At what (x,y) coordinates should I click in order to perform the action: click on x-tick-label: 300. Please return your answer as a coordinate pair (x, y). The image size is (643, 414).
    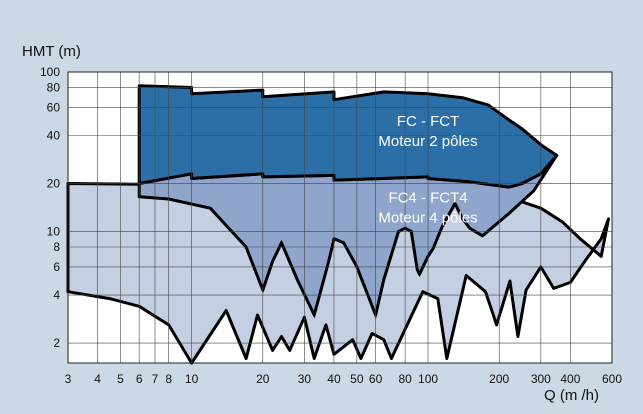
    Looking at the image, I should click on (541, 379).